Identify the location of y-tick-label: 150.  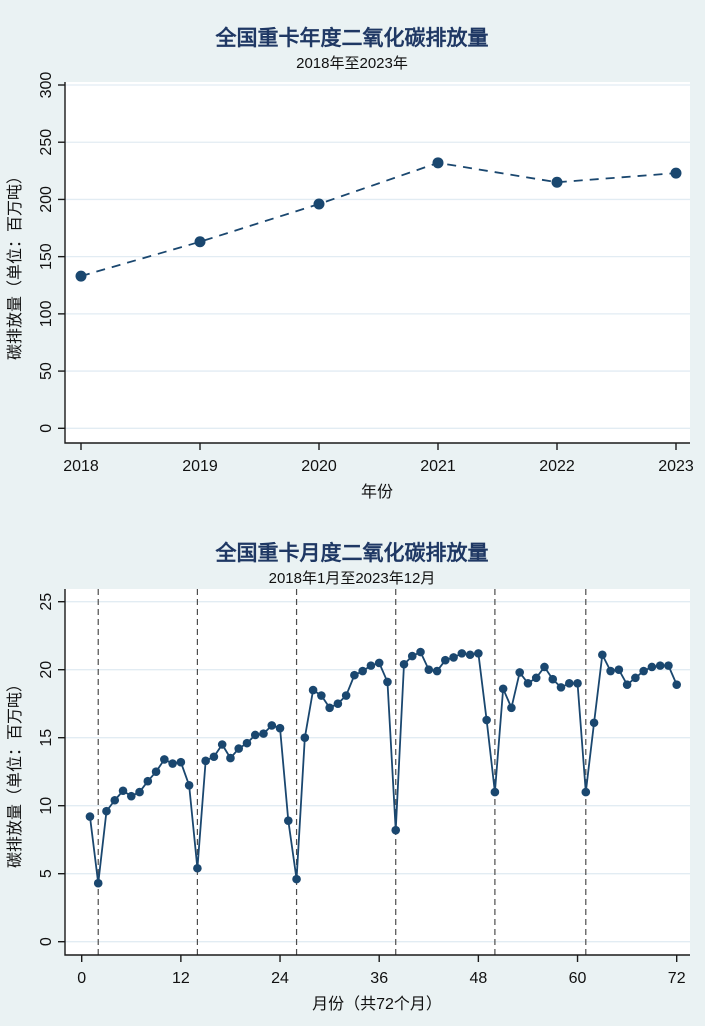
(46, 256).